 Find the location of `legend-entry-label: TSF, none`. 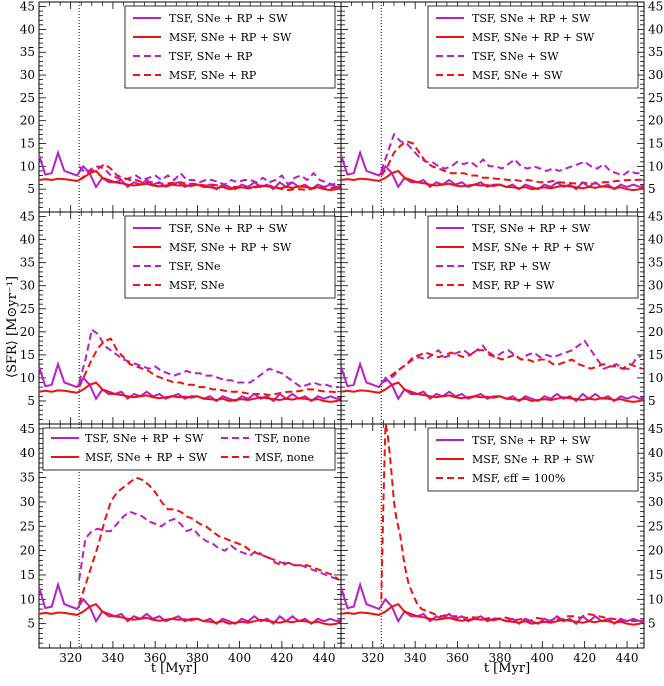

legend-entry-label: TSF, none is located at coordinates (282, 438).